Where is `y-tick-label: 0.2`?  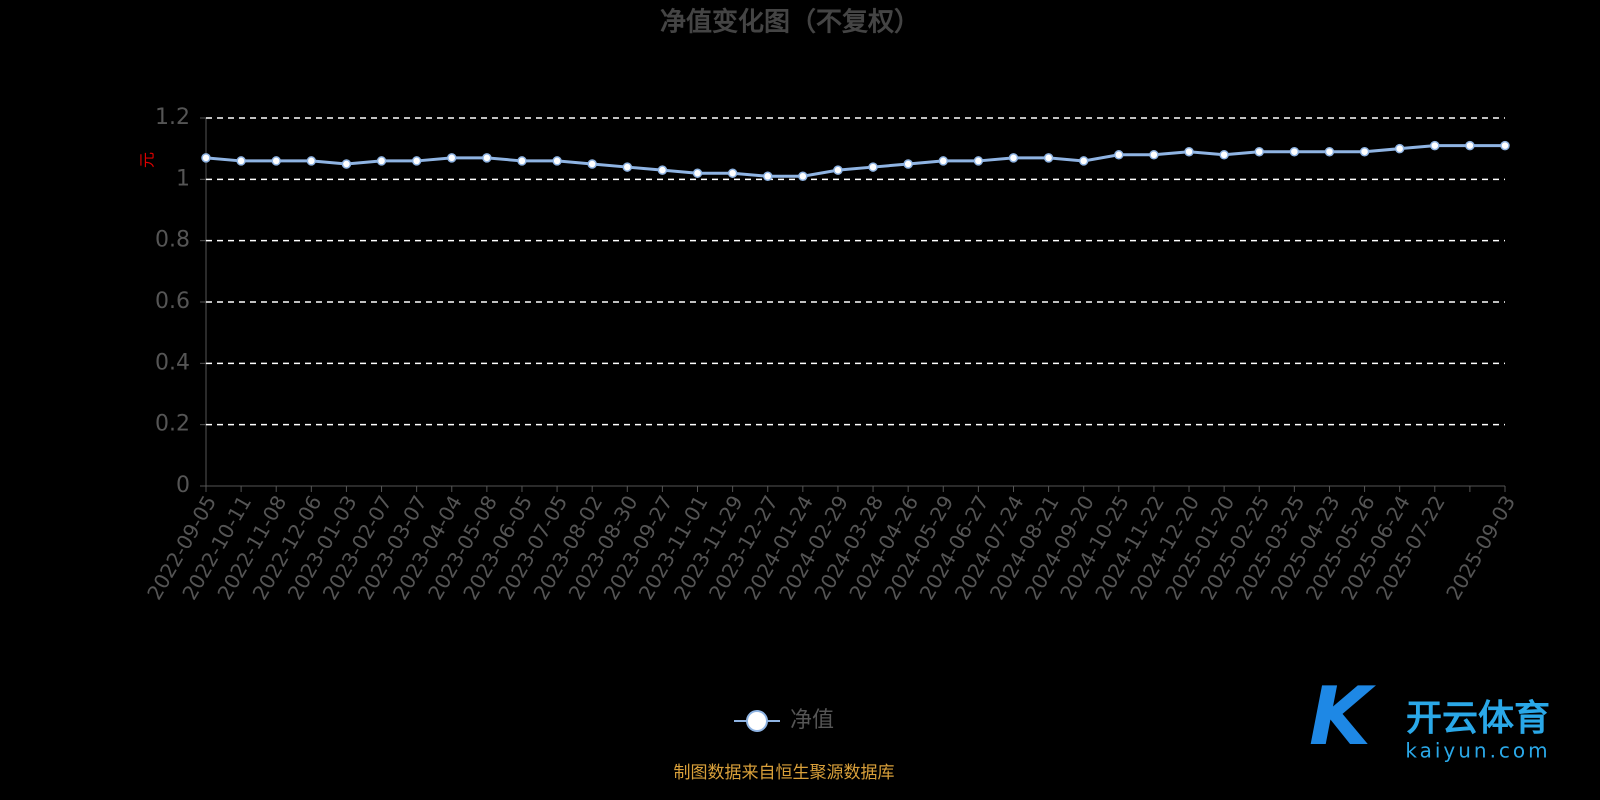 y-tick-label: 0.2 is located at coordinates (172, 424).